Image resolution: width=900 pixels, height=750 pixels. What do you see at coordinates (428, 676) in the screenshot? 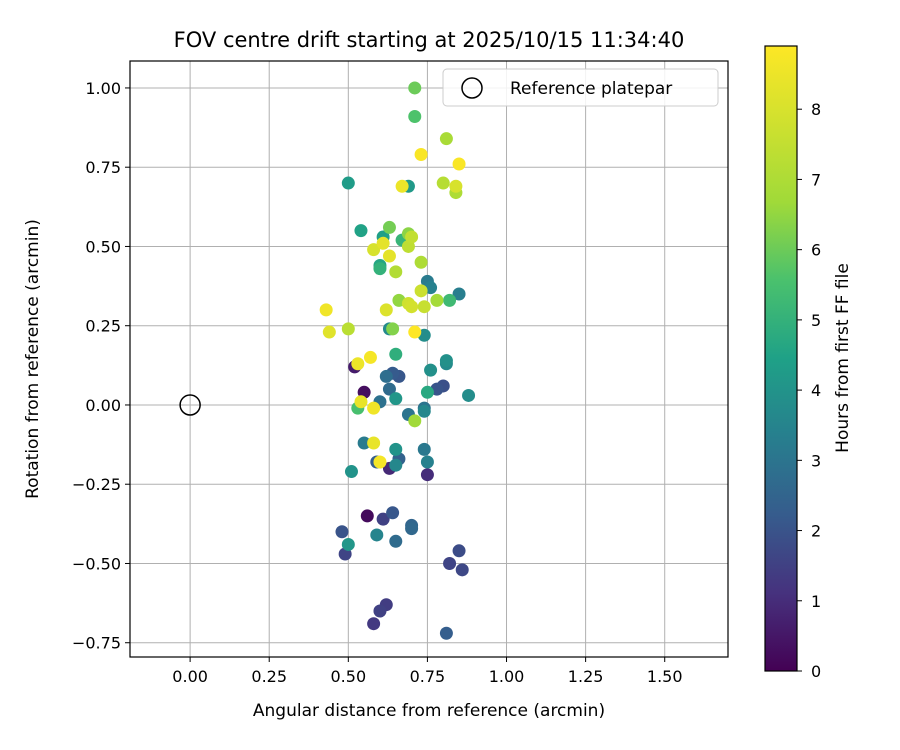
I see `x-tick-label: 0.75` at bounding box center [428, 676].